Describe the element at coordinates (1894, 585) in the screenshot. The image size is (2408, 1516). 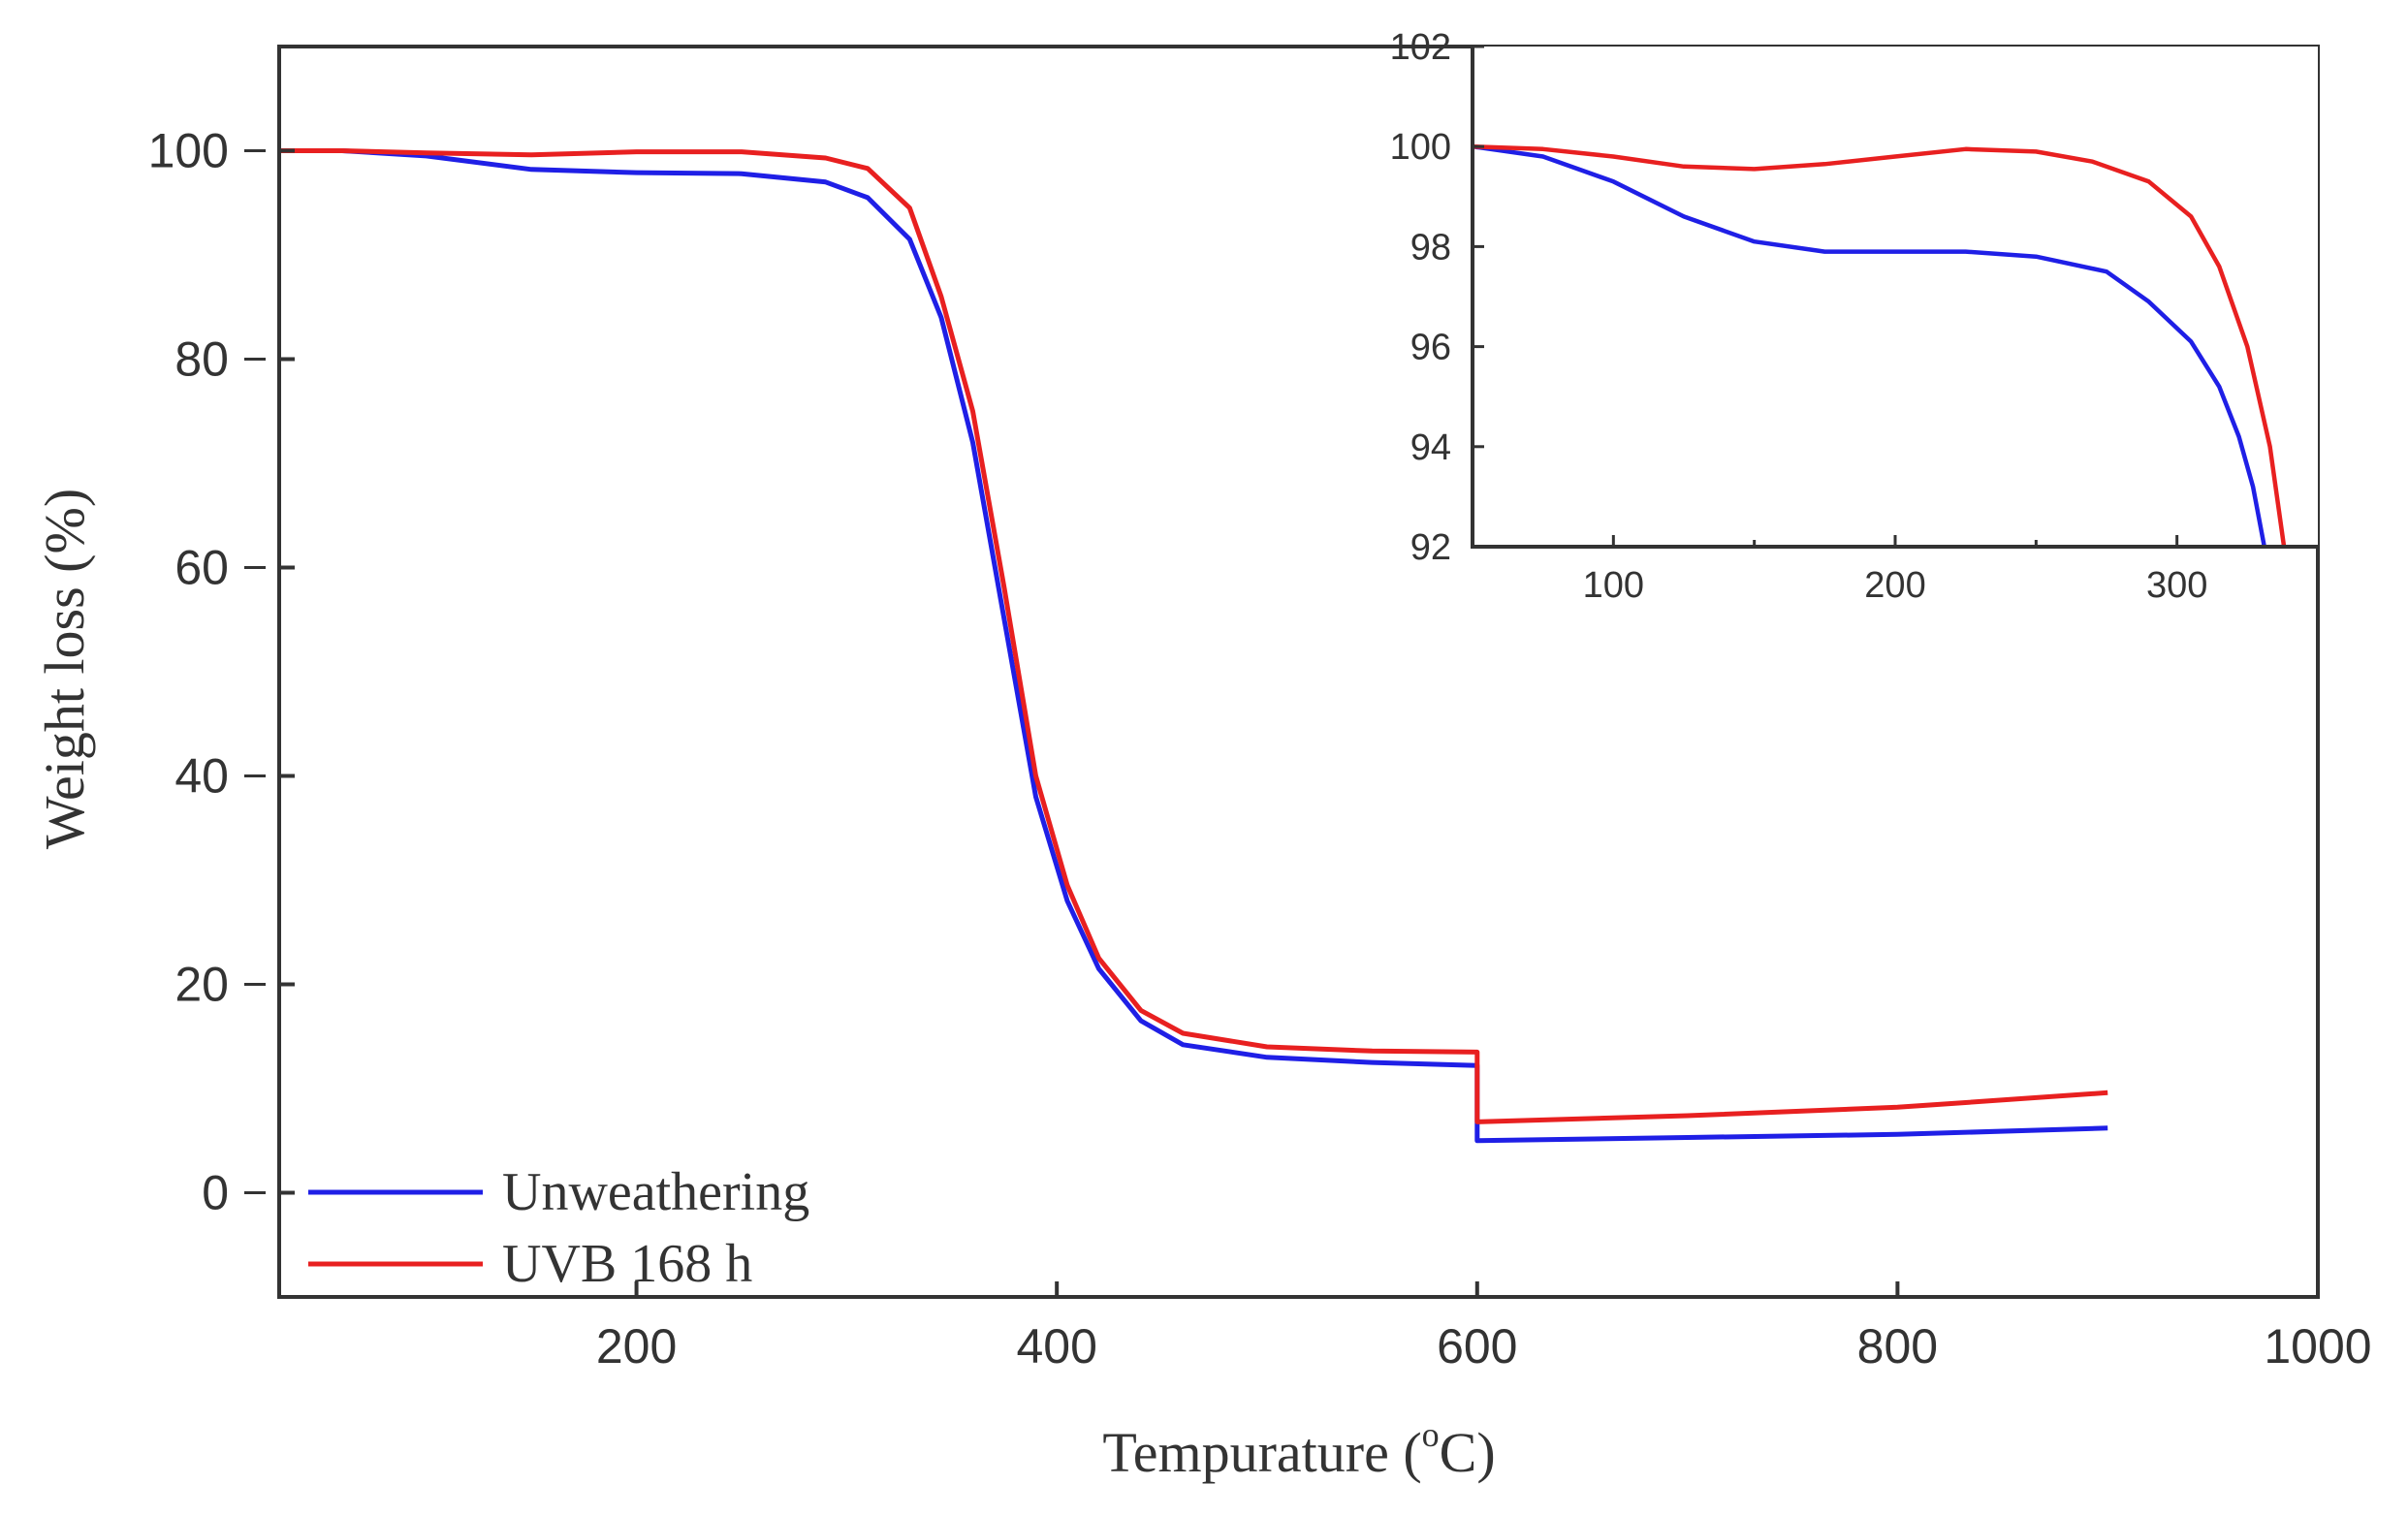
I see `inset-x-tick-label: 200` at that location.